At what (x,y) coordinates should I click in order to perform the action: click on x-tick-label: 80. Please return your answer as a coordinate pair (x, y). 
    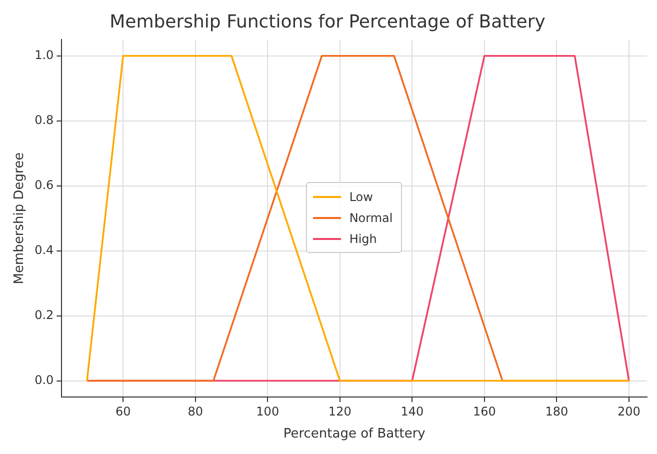
    Looking at the image, I should click on (196, 411).